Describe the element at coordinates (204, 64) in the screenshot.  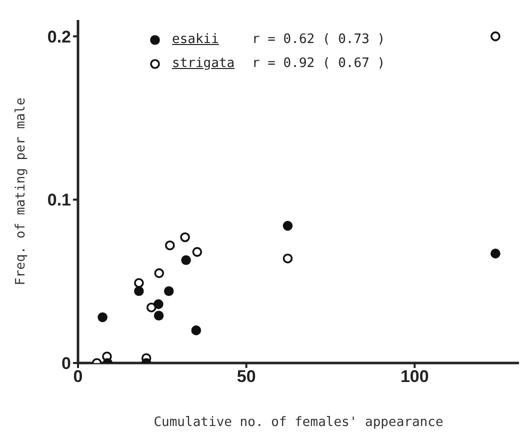
I see `legend-label: strigata` at that location.